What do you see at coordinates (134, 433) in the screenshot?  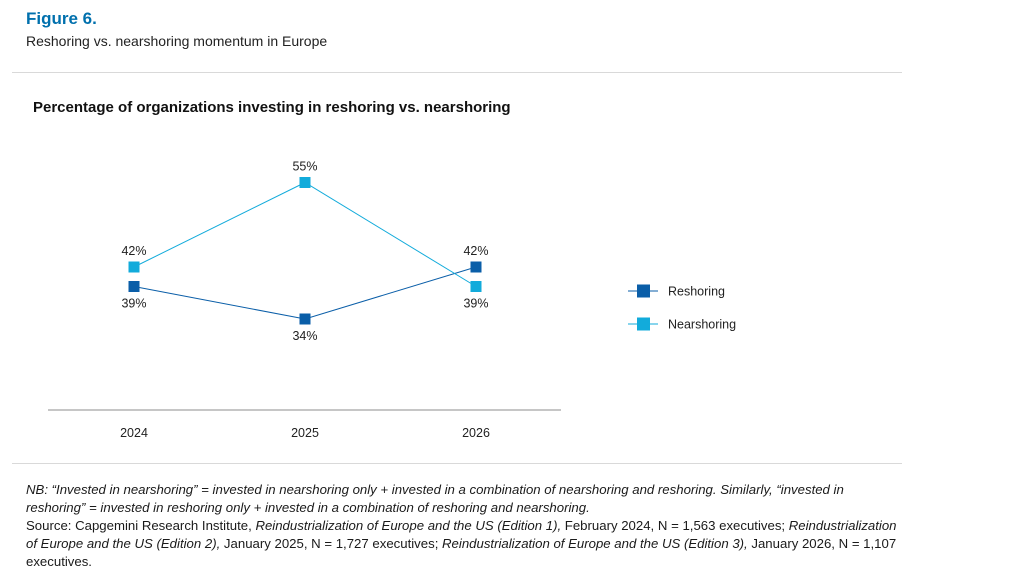 I see `x-tick-label: 2024` at bounding box center [134, 433].